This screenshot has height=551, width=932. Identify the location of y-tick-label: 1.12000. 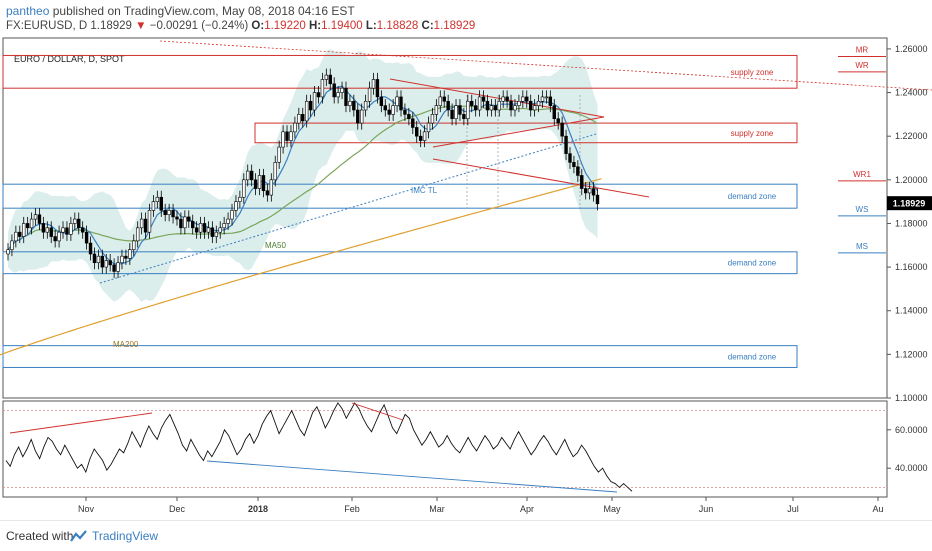
(911, 354).